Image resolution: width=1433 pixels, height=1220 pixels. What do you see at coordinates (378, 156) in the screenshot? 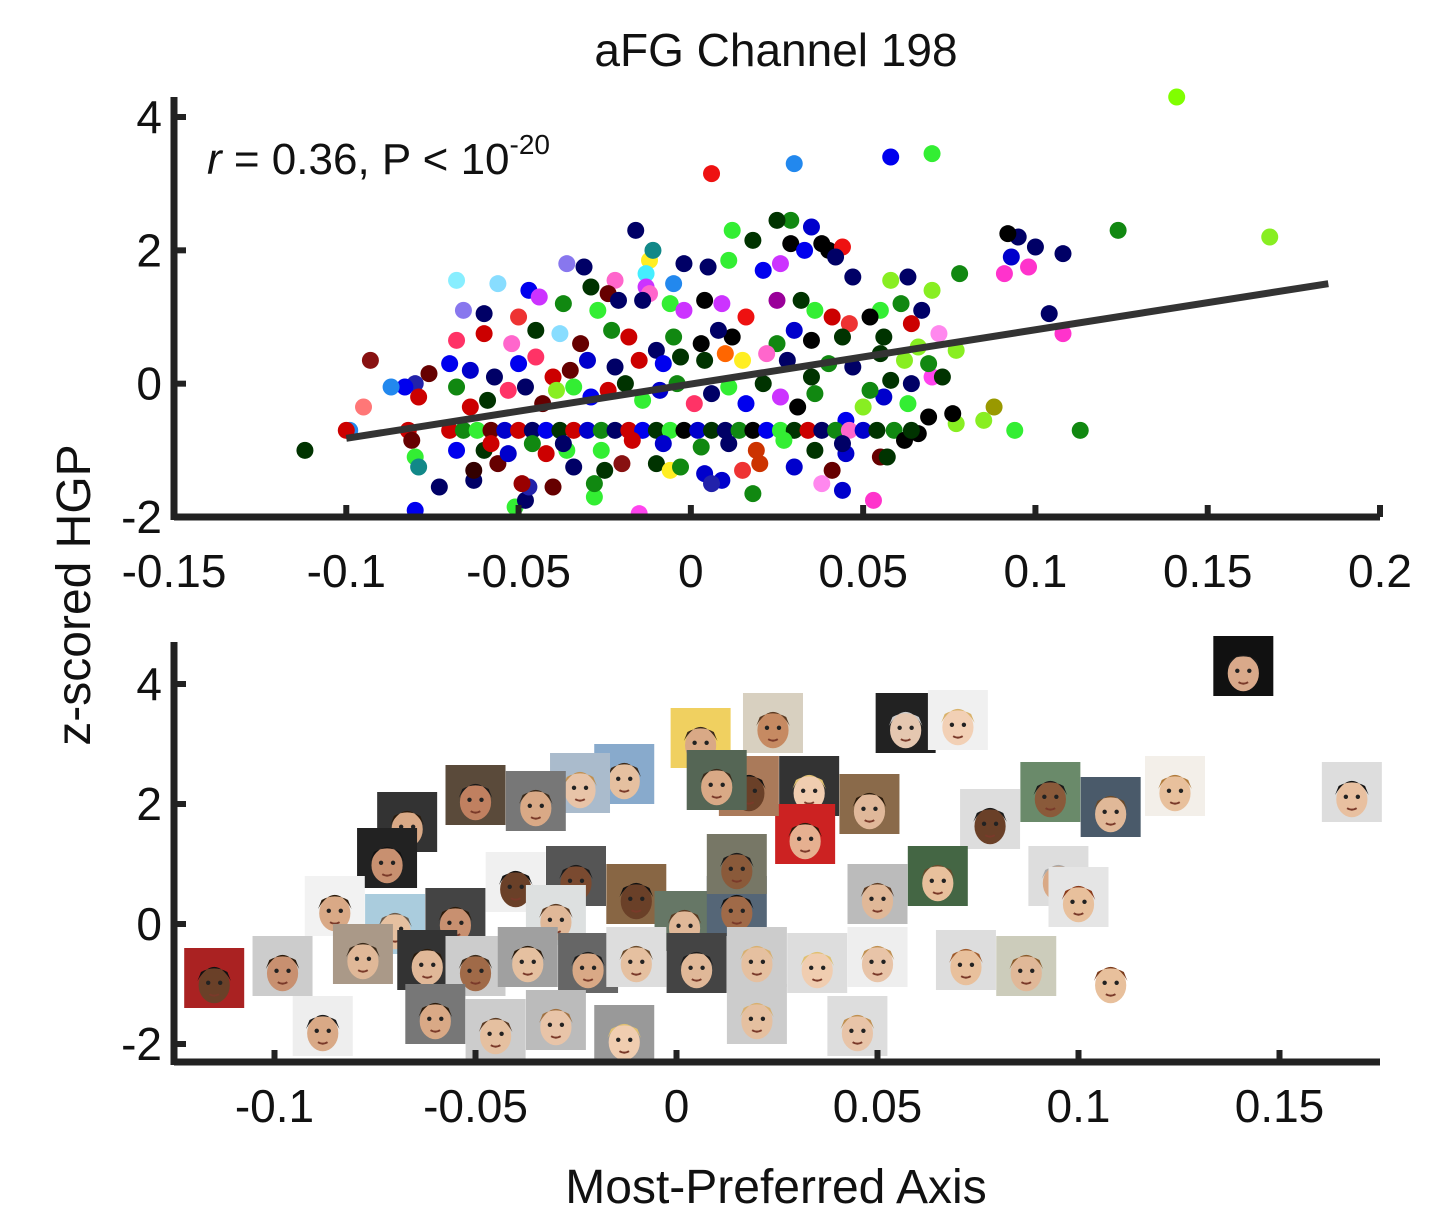
I see `correlation-annotation: r = 0.36, P < 10-20` at bounding box center [378, 156].